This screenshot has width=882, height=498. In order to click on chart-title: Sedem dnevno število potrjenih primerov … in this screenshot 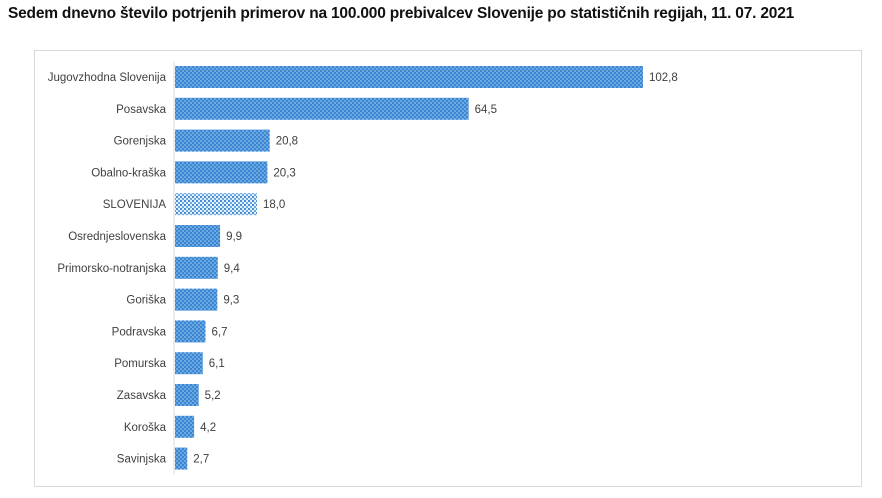, I will do `click(401, 13)`.